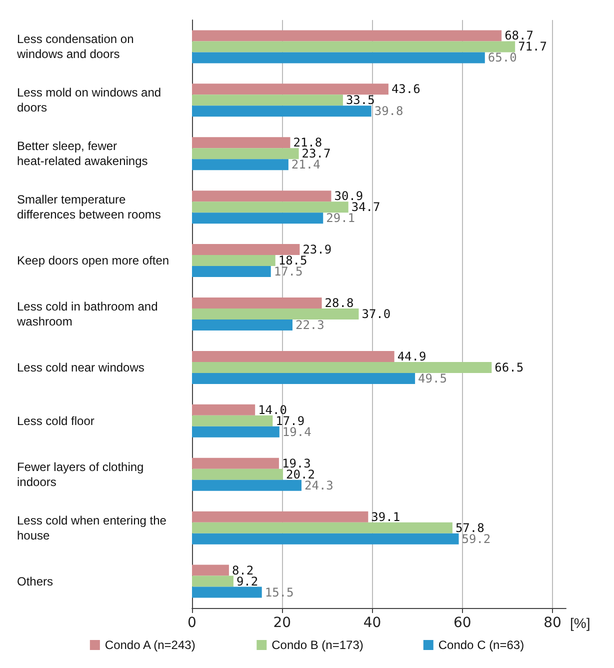 The image size is (614, 668). I want to click on x-tick-label: 20, so click(282, 623).